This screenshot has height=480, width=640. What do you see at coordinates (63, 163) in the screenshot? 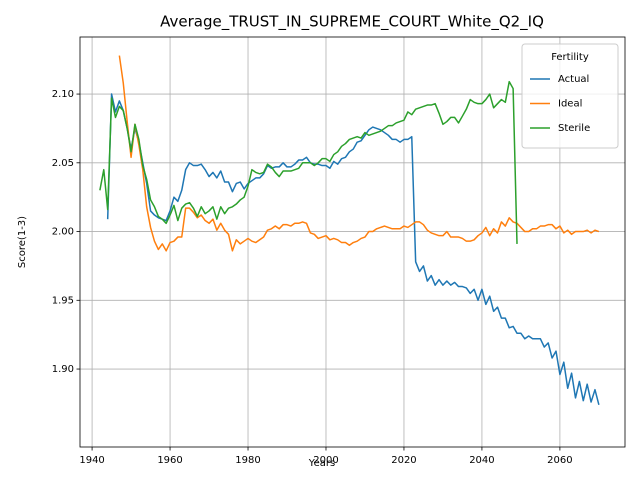
I see `y-tick-label: 2.05` at bounding box center [63, 163].